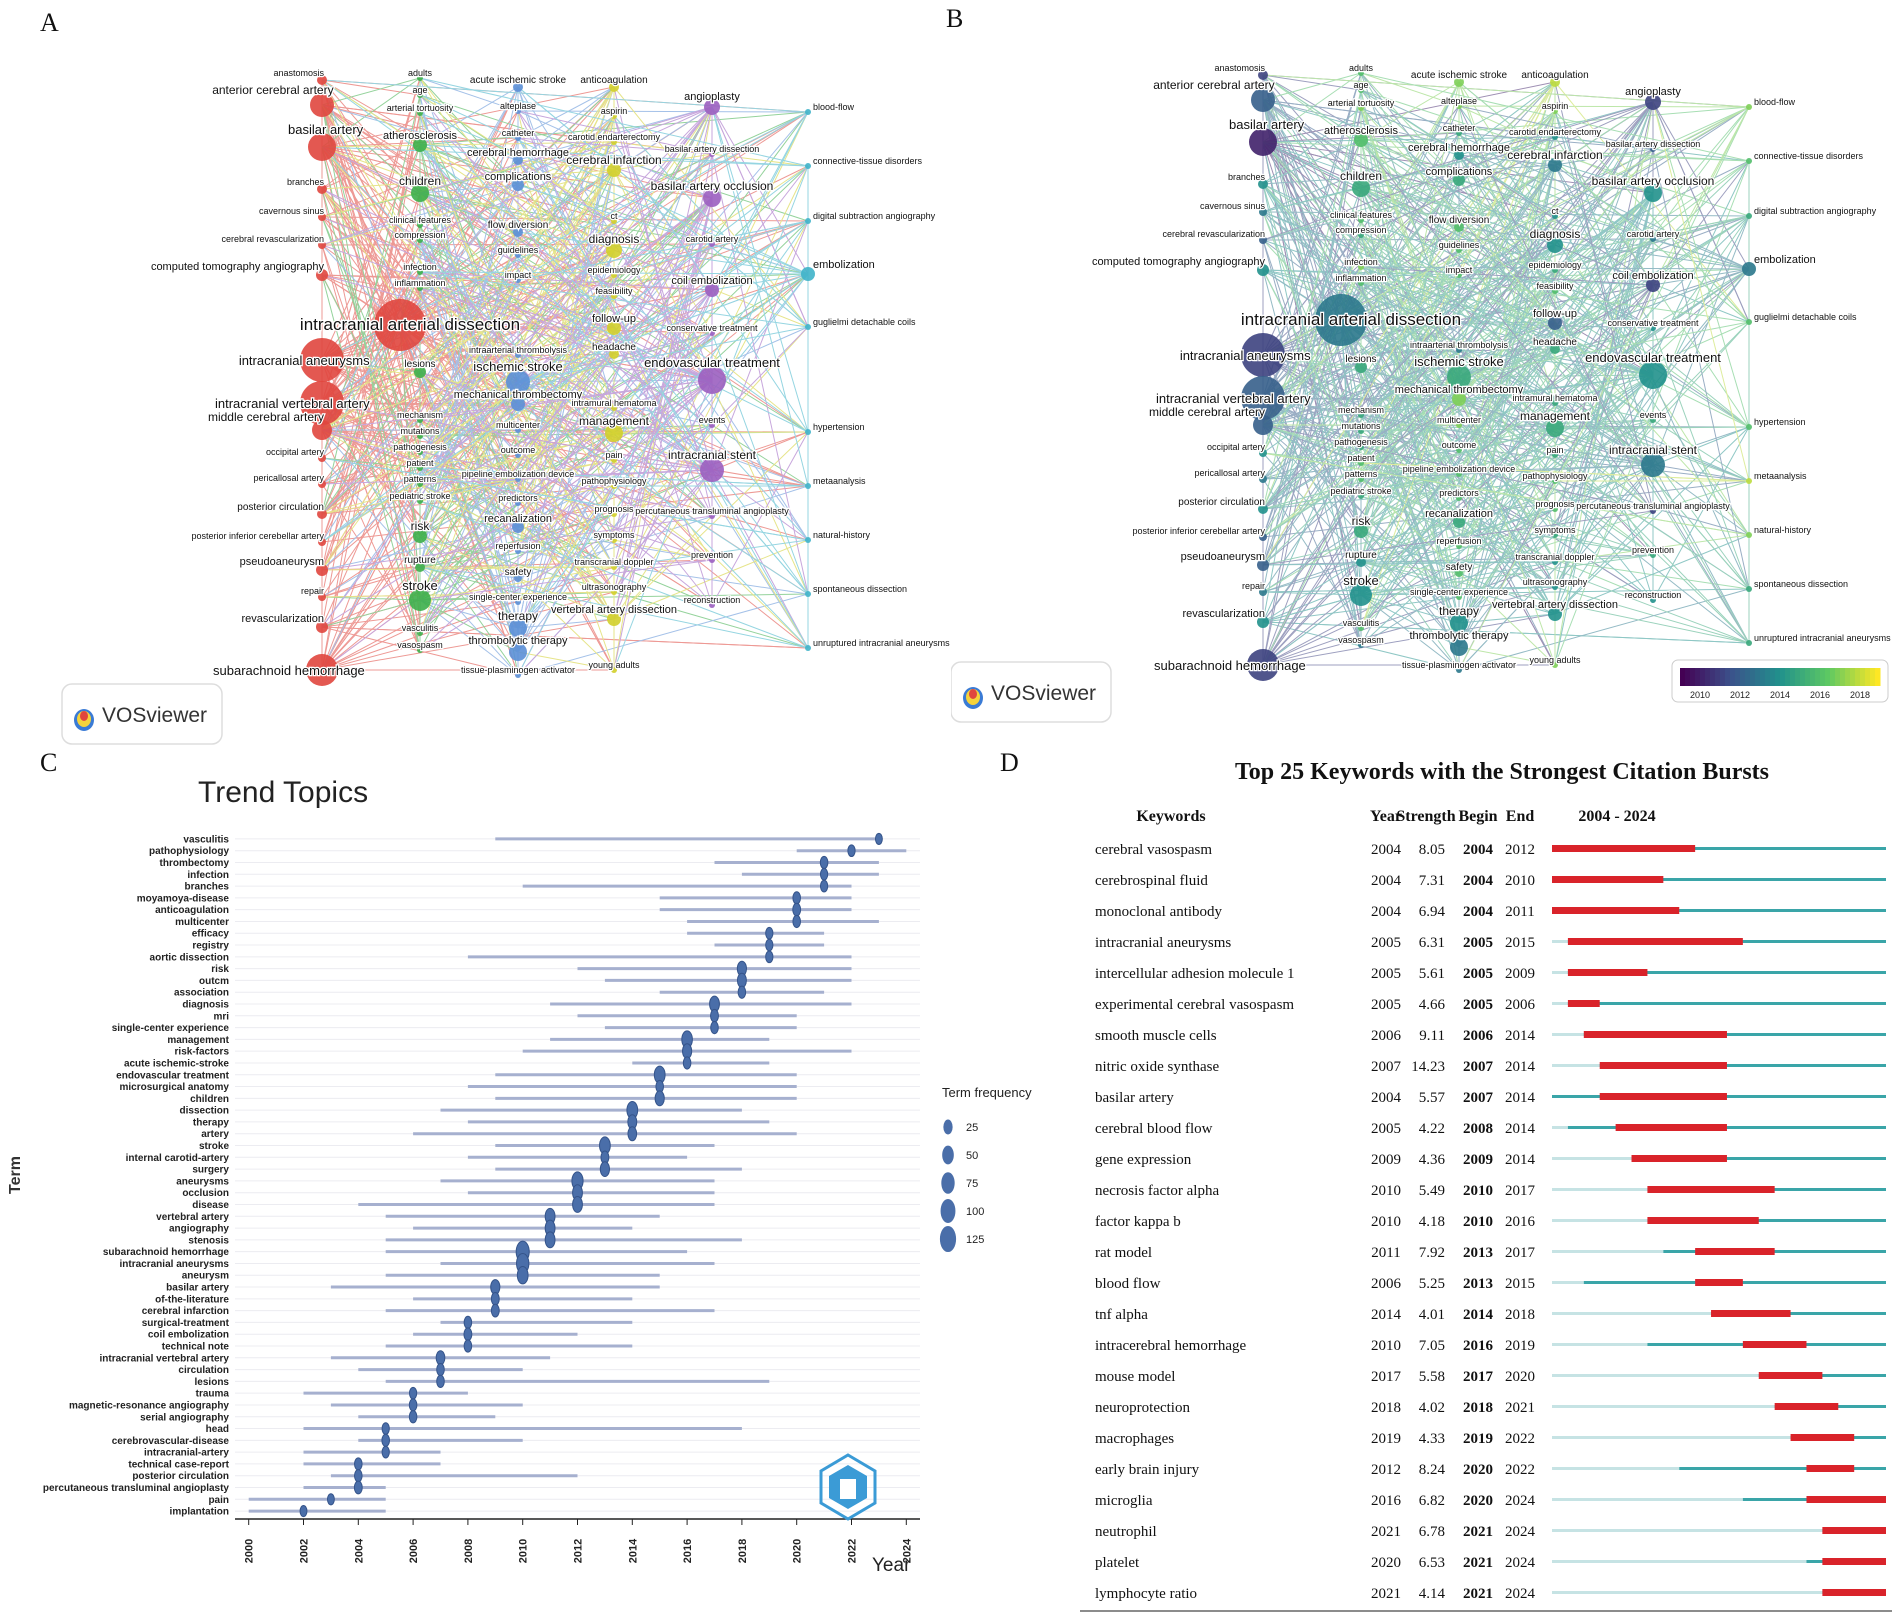 The width and height of the screenshot is (1902, 1613). Describe the element at coordinates (518, 280) in the screenshot. I see `node-impact` at that location.